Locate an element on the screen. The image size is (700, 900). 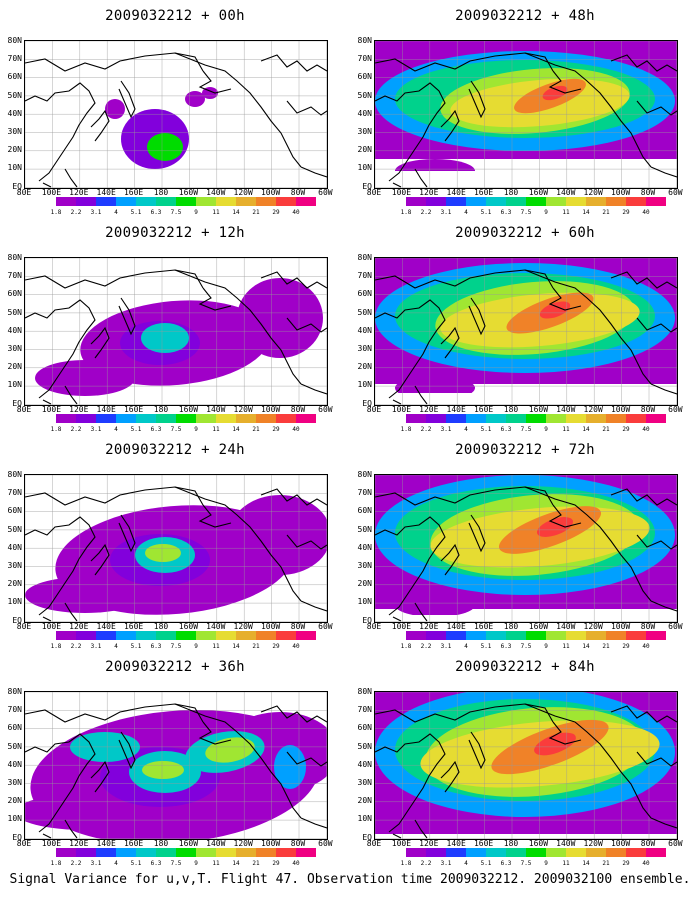
panel-title: 2009032212 + 36h is located at coordinates (175, 667).